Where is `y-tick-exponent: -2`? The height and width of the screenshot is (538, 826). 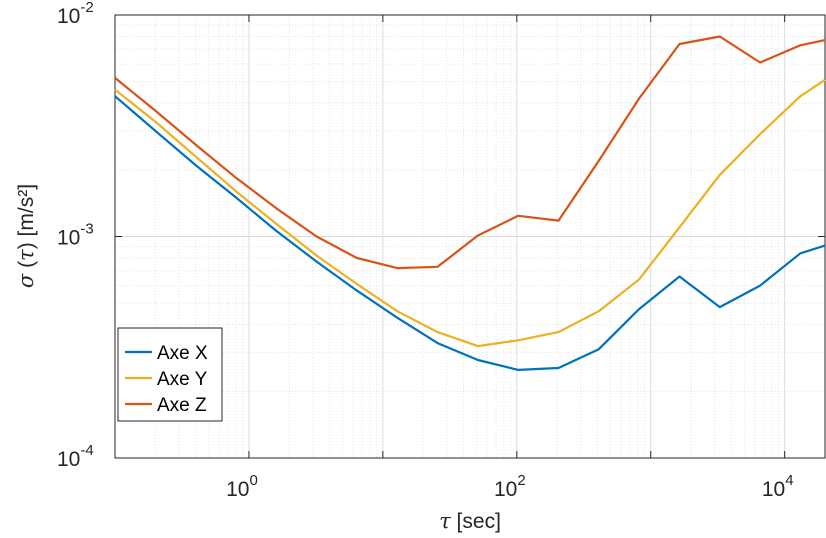
y-tick-exponent: -2 is located at coordinates (86, 8).